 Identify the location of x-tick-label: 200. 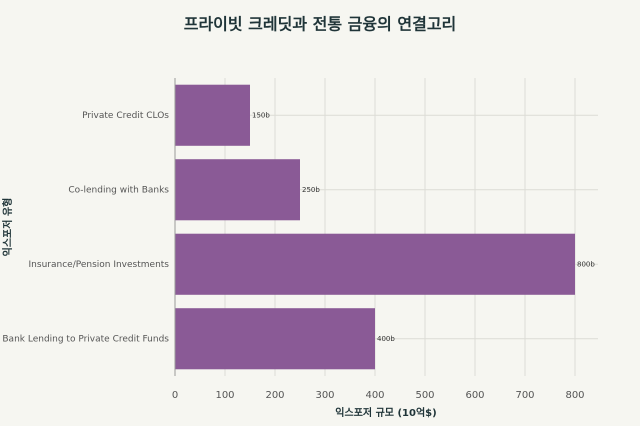
(274, 395).